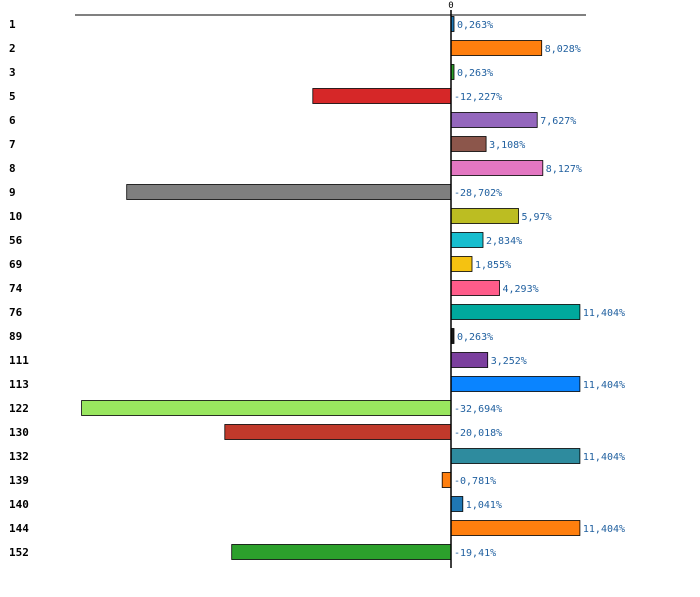  I want to click on category-label: 74, so click(16, 288).